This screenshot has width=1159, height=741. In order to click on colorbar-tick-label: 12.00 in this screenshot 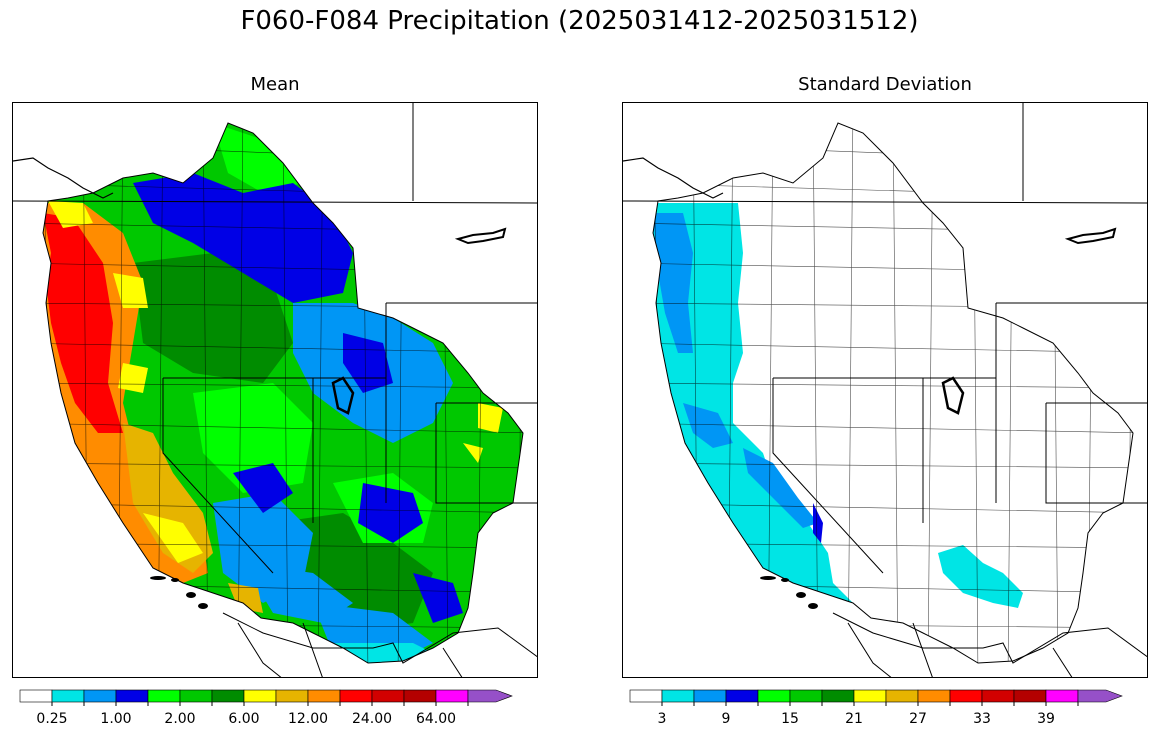, I will do `click(308, 719)`.